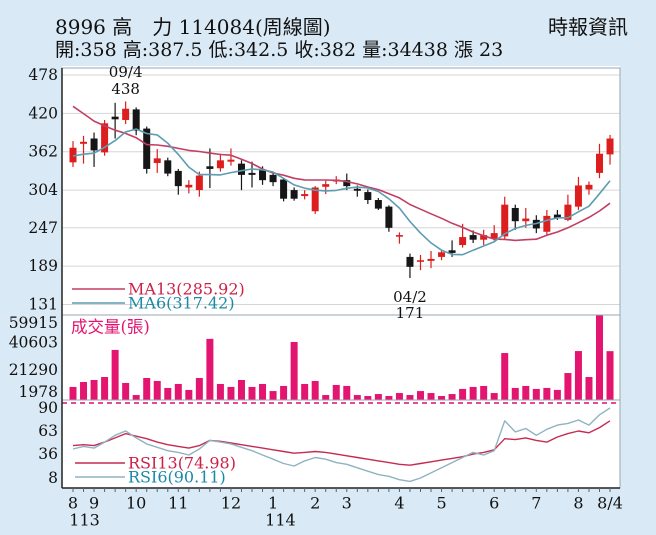 The image size is (656, 535). Describe the element at coordinates (48, 454) in the screenshot. I see `rsi-axis-label: 36` at that location.